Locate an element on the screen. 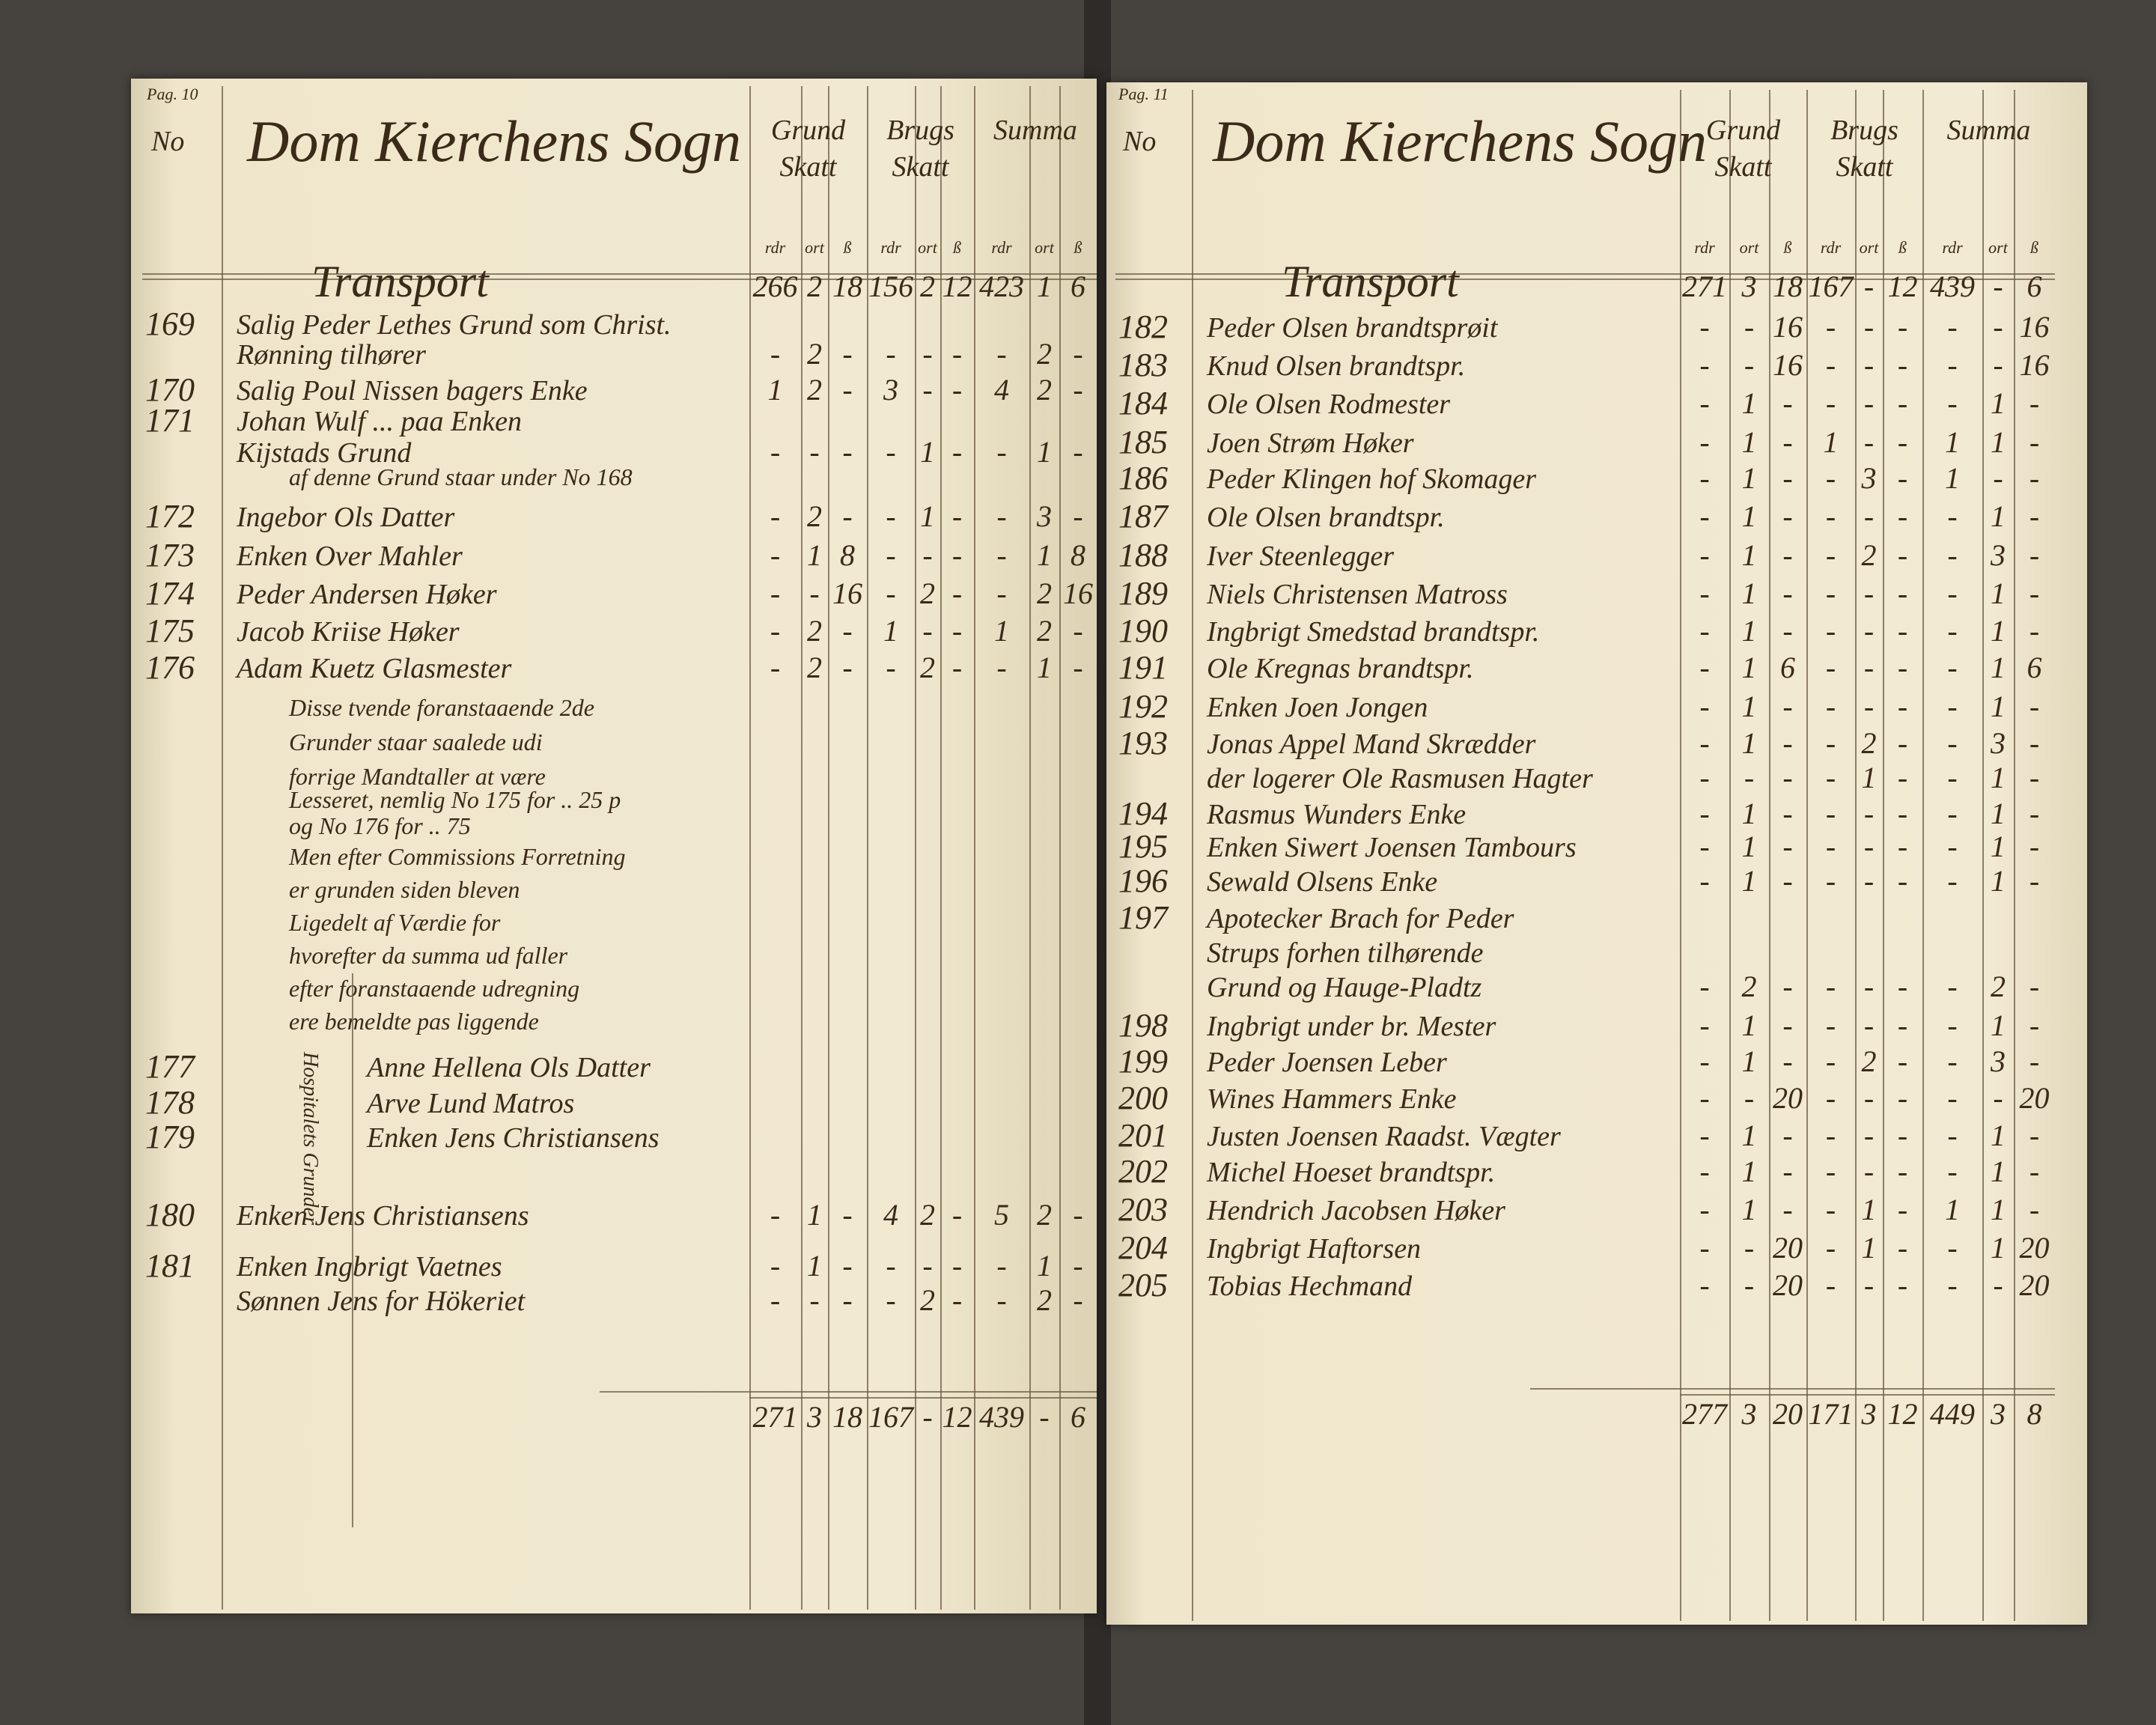  entry-name: Lesseret, nemlig No 175 for .. 25 p is located at coordinates (455, 799).